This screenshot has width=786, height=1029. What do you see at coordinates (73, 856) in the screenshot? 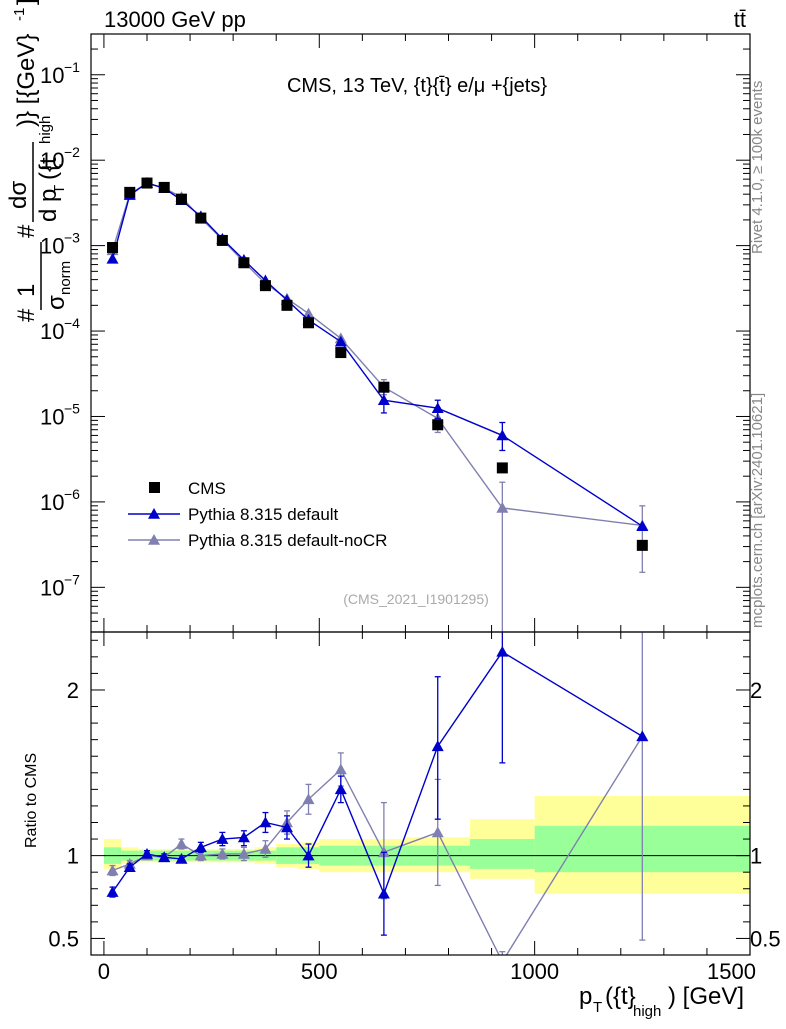
I see `ratio-y-tick-label: 1` at bounding box center [73, 856].